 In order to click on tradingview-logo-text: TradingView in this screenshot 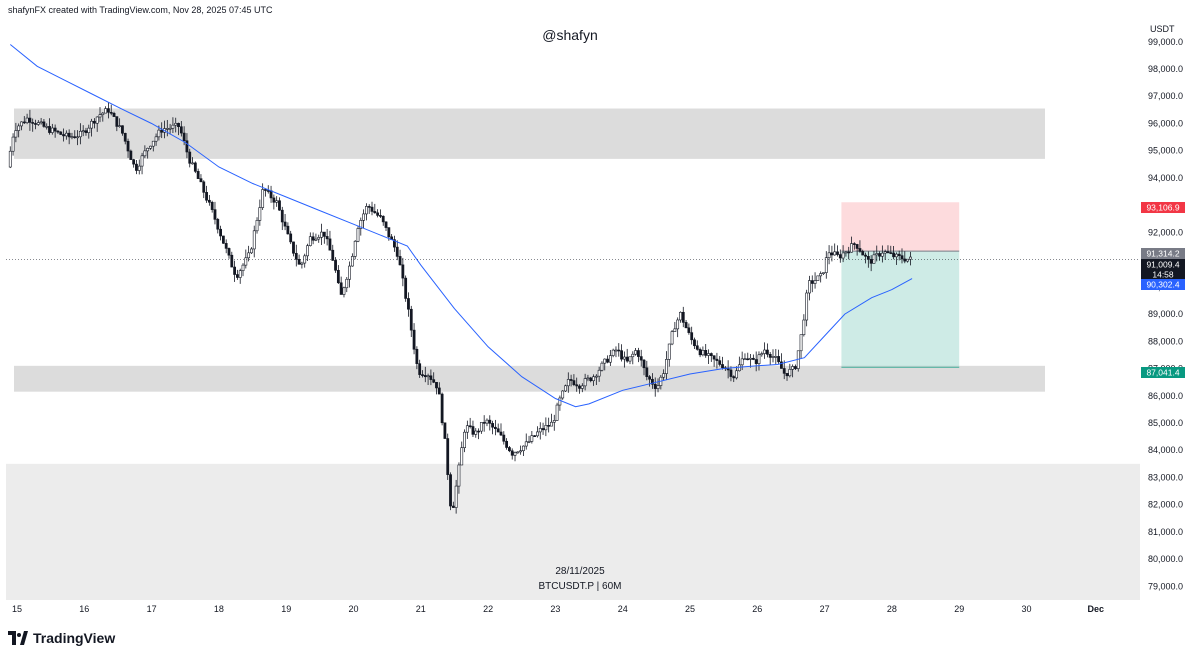, I will do `click(74, 638)`.